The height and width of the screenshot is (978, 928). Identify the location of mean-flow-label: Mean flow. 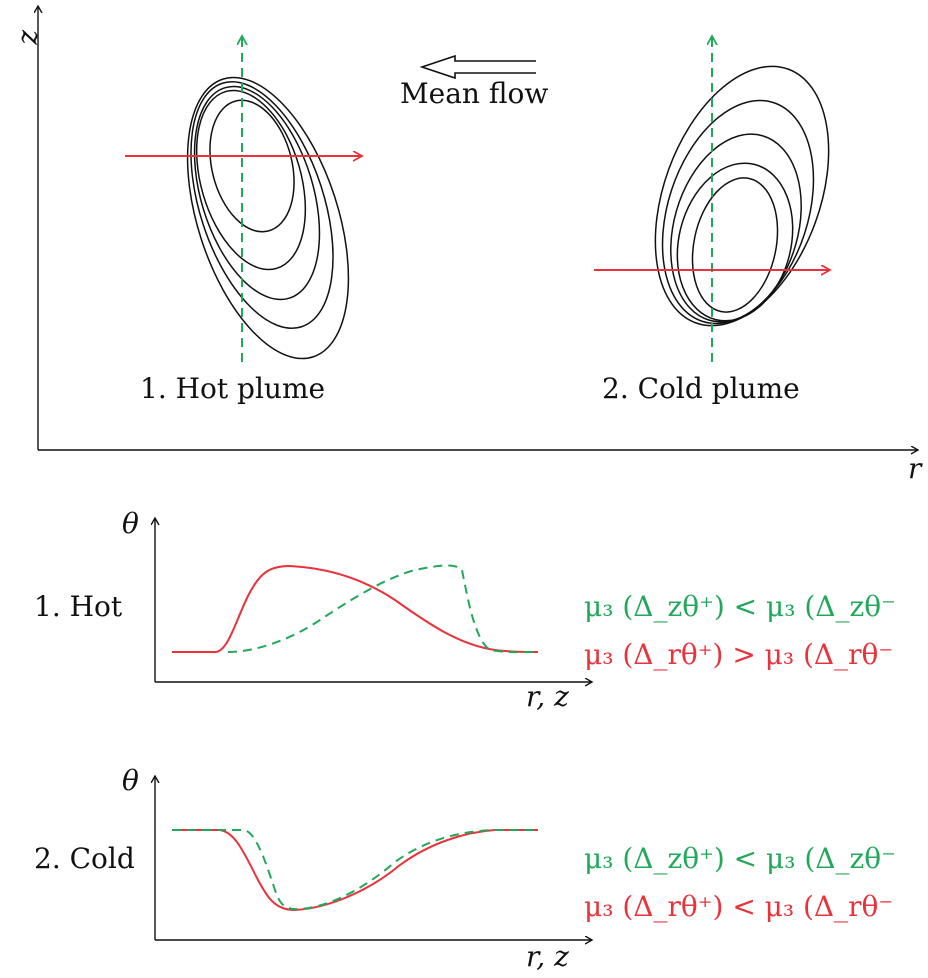
(474, 93).